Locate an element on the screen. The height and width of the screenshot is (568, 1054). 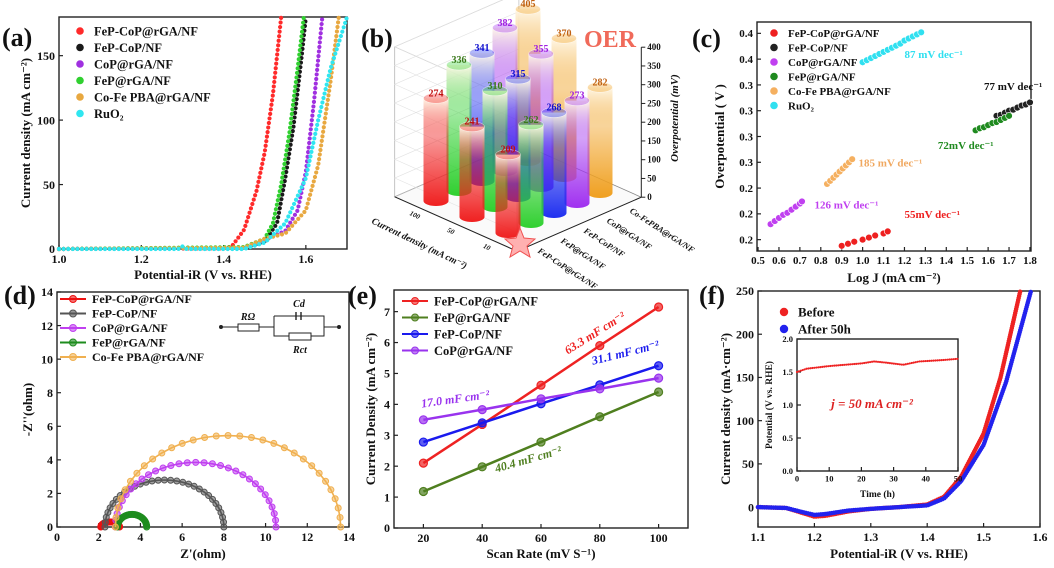
x-tick-label: 4 is located at coordinates (140, 537).